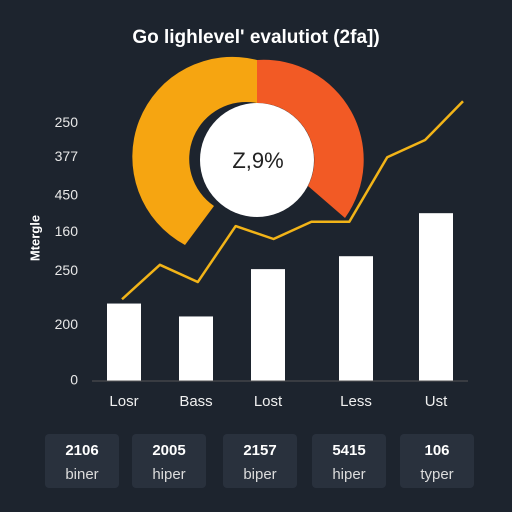 The image size is (512, 512). What do you see at coordinates (81, 450) in the screenshot?
I see `card-value: 2106` at bounding box center [81, 450].